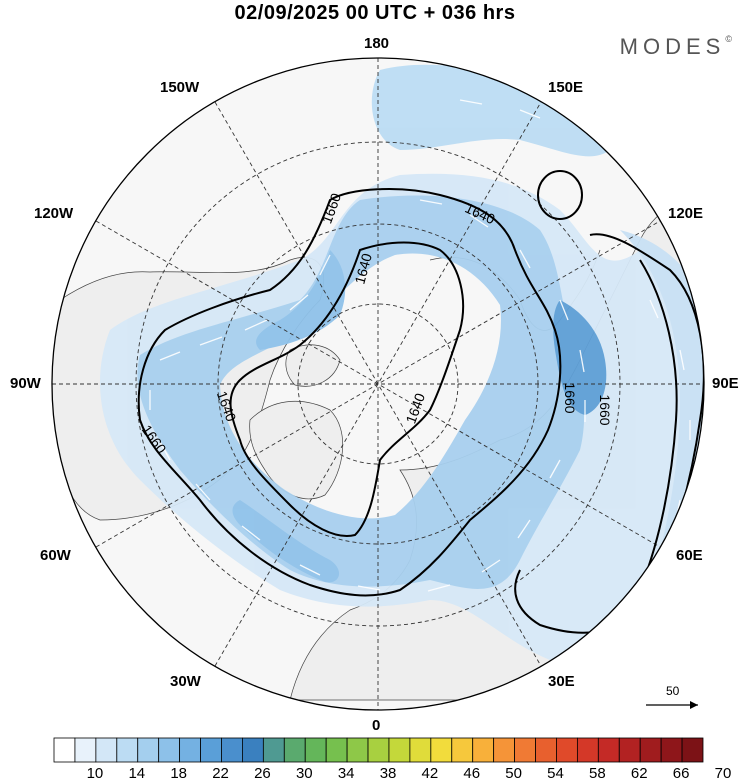 This screenshot has width=750, height=782. What do you see at coordinates (725, 383) in the screenshot?
I see `lon-label-90e: 90E` at bounding box center [725, 383].